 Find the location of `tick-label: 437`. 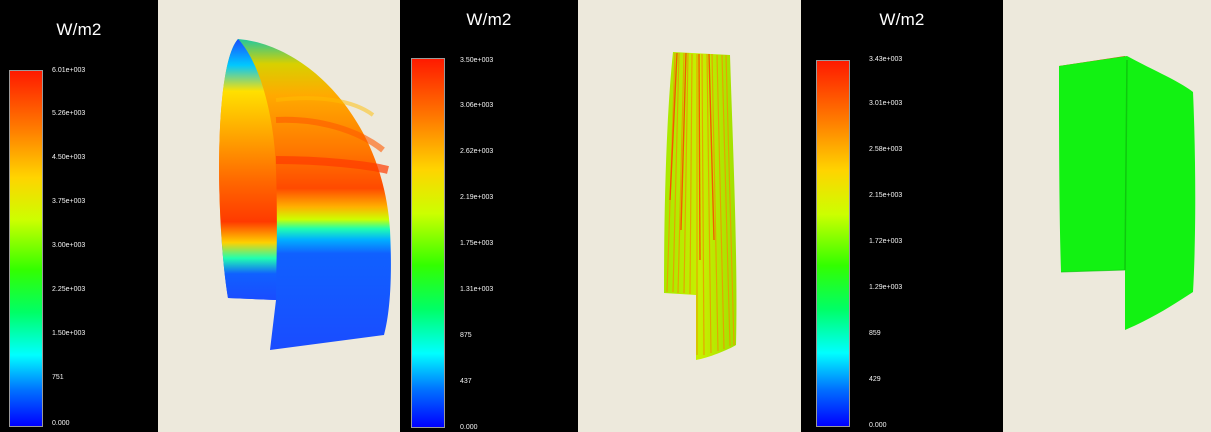

tick-label: 437 is located at coordinates (466, 381).